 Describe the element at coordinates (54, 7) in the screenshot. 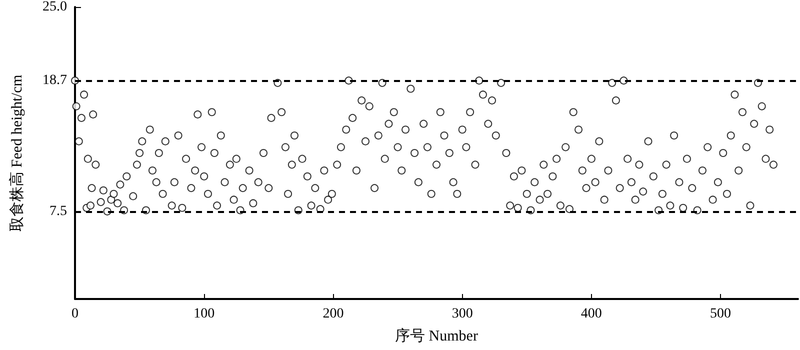

I see `y-tick-label: 25.0` at that location.